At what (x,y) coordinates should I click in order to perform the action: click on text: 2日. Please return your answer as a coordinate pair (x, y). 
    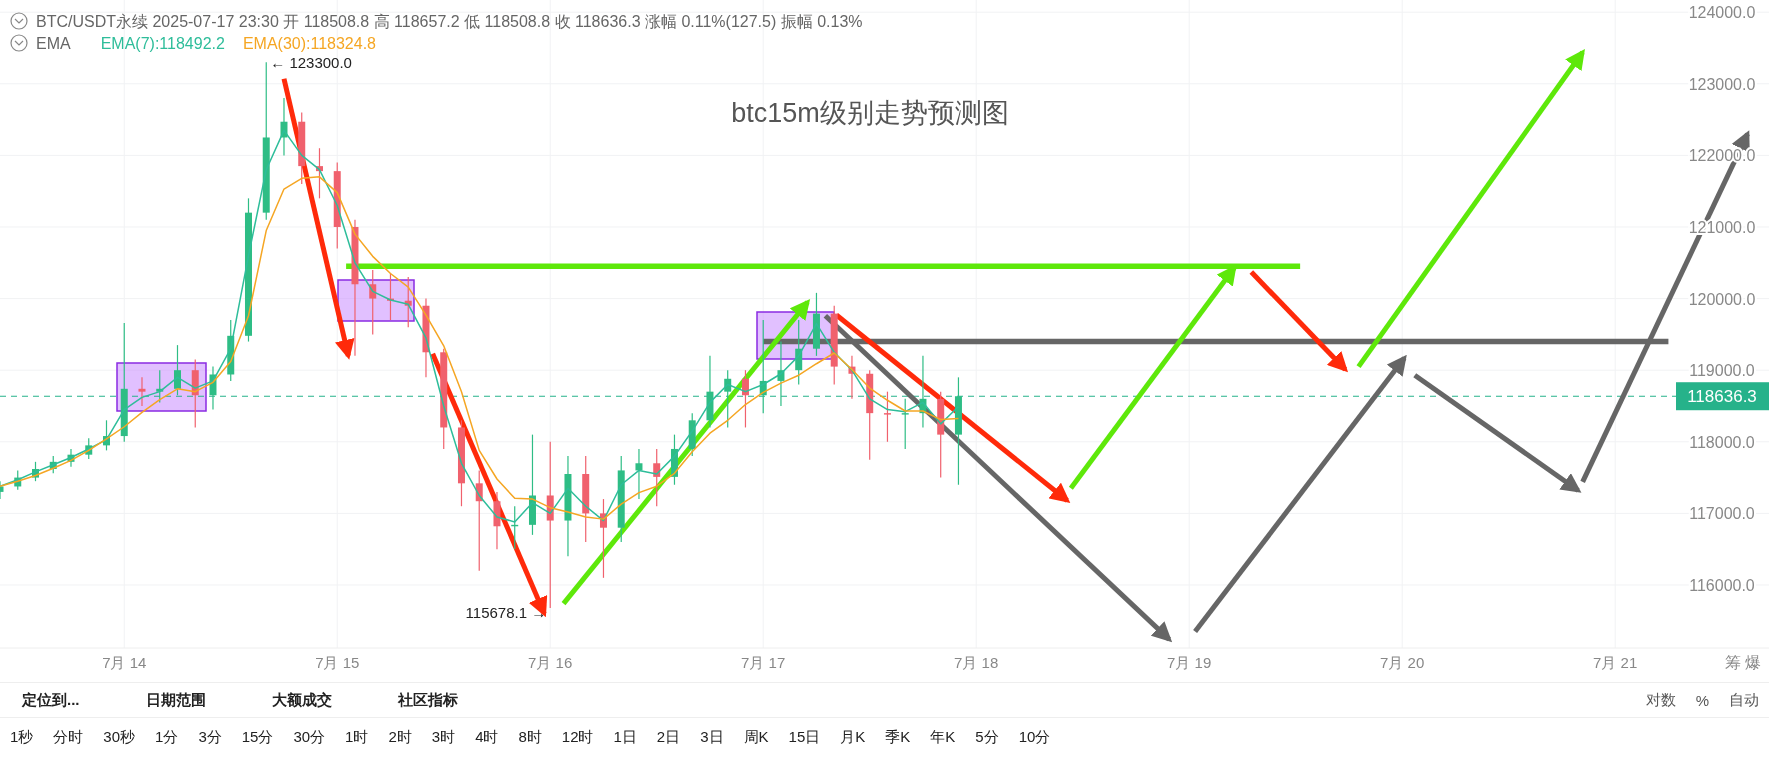
    Looking at the image, I should click on (668, 736).